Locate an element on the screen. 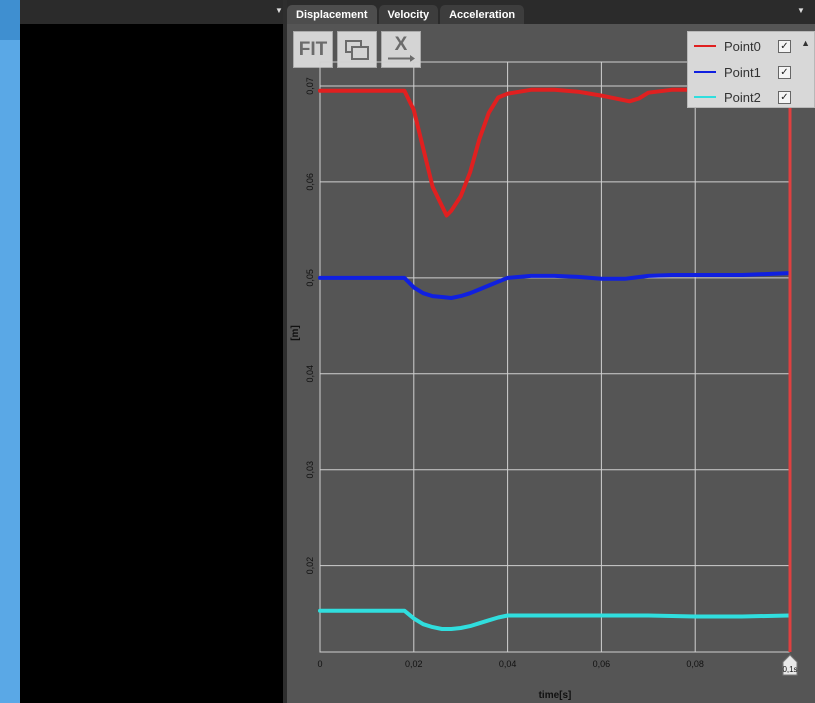 The image size is (815, 703). left-panel-notch is located at coordinates (10, 20).